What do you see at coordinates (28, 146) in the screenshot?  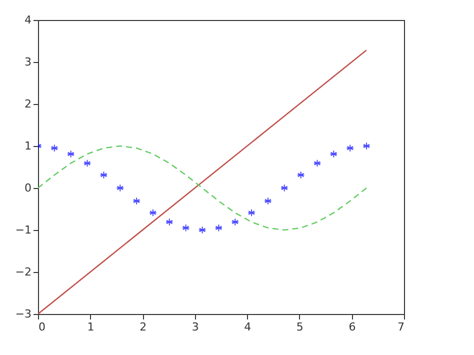 I see `y-tick-label: 1` at bounding box center [28, 146].